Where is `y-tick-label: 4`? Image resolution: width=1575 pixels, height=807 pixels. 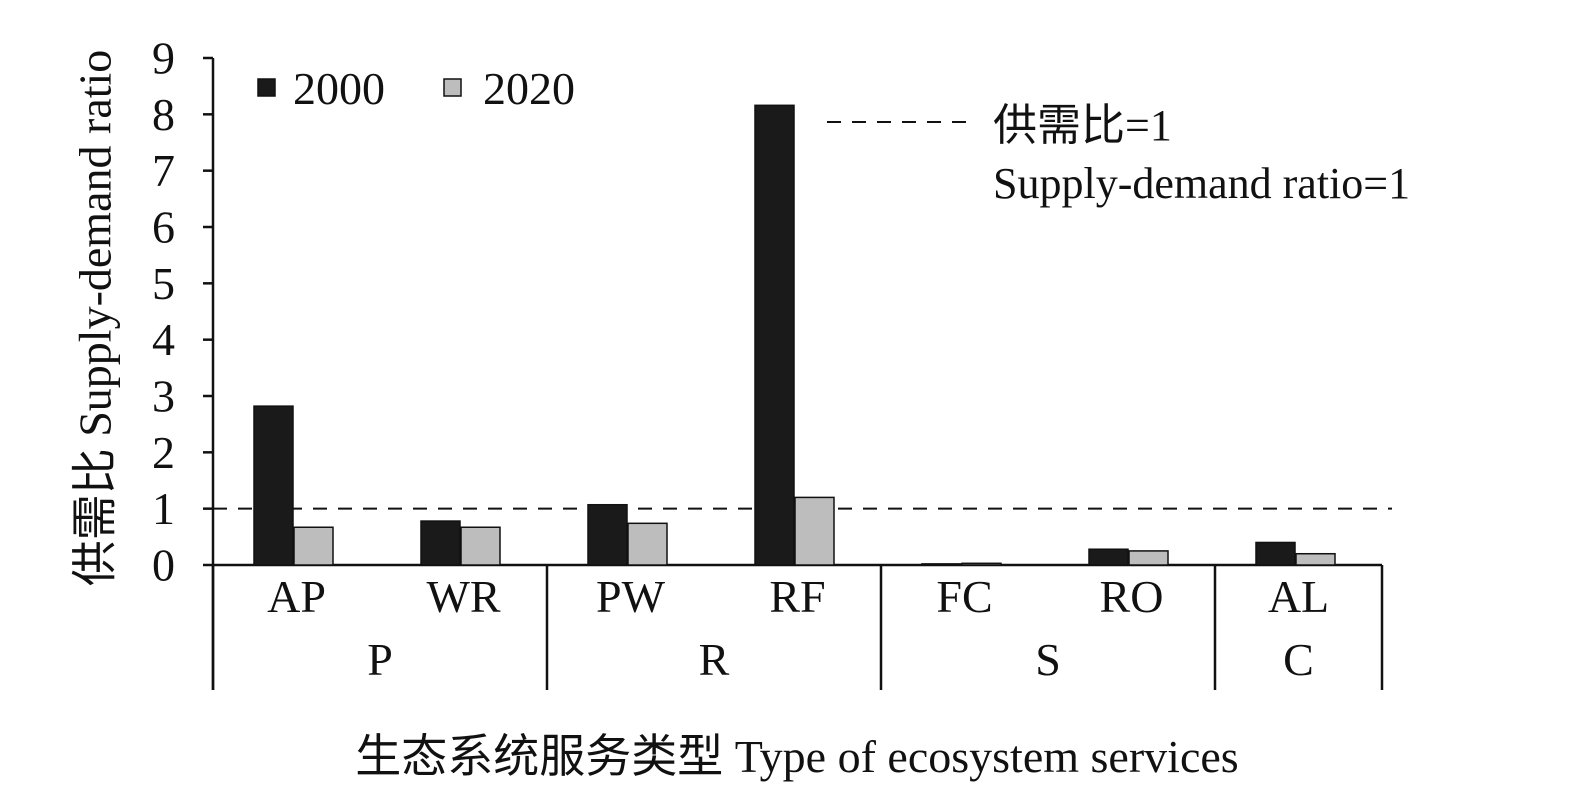 y-tick-label: 4 is located at coordinates (163, 339).